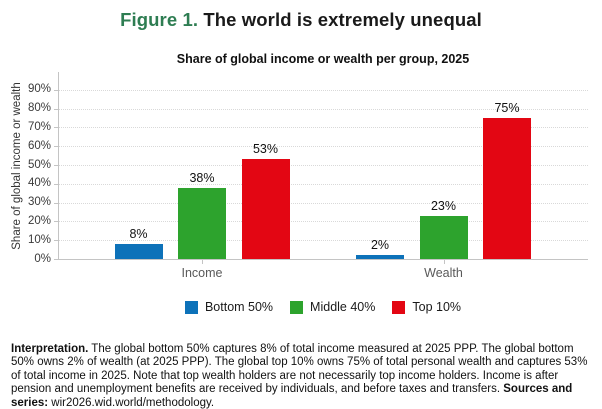 This screenshot has height=409, width=602. Describe the element at coordinates (444, 262) in the screenshot. I see `x-tick-mark-wealth` at that location.